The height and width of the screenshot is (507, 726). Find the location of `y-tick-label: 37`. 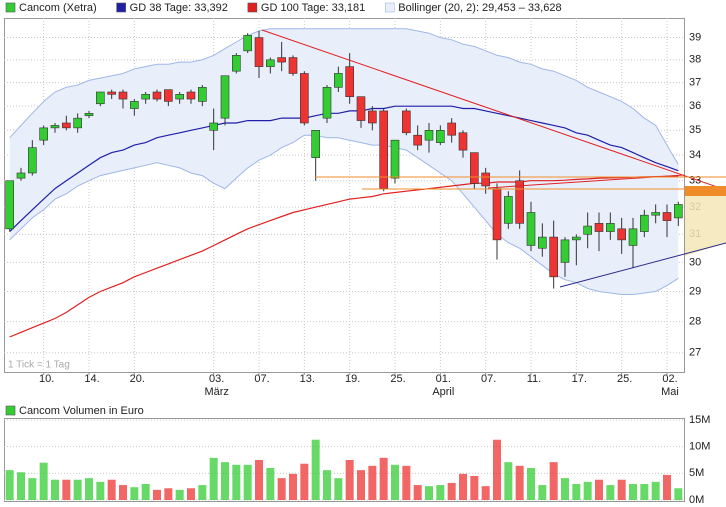

y-tick-label: 37 is located at coordinates (695, 83).